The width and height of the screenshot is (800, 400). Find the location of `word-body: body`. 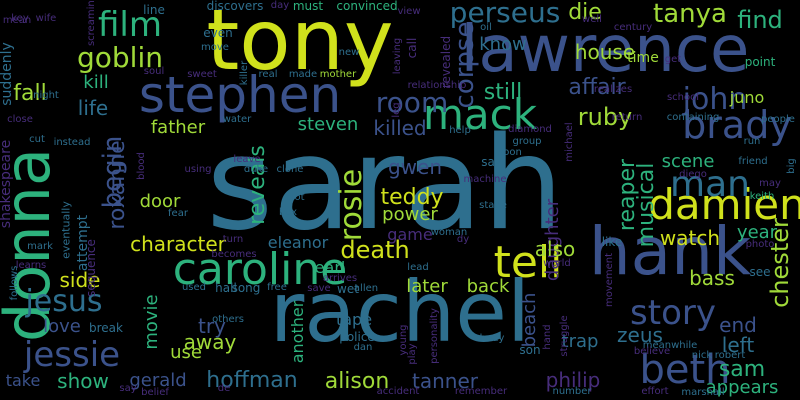

word-body: body is located at coordinates (492, 338).